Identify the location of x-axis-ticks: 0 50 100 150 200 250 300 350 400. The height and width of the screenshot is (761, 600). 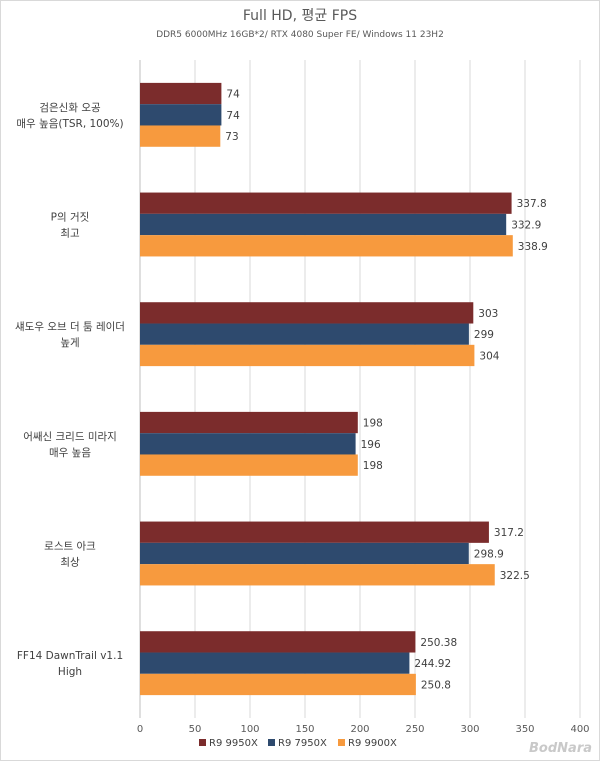
(363, 729).